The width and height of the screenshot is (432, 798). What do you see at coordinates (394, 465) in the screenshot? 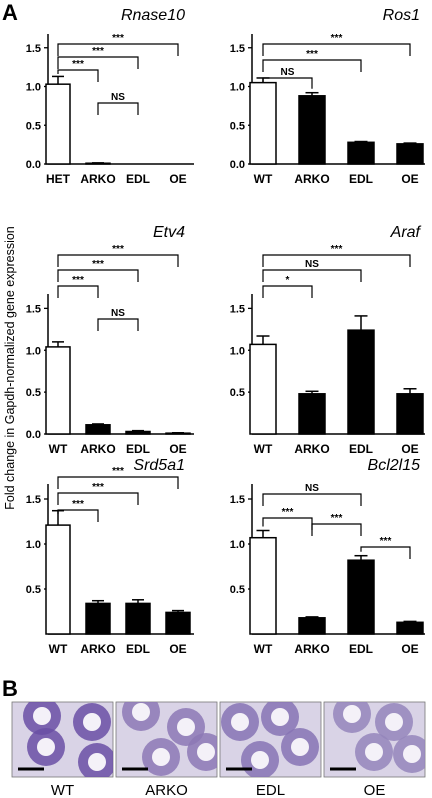
I see `chart-title: Bcl2l15` at bounding box center [394, 465].